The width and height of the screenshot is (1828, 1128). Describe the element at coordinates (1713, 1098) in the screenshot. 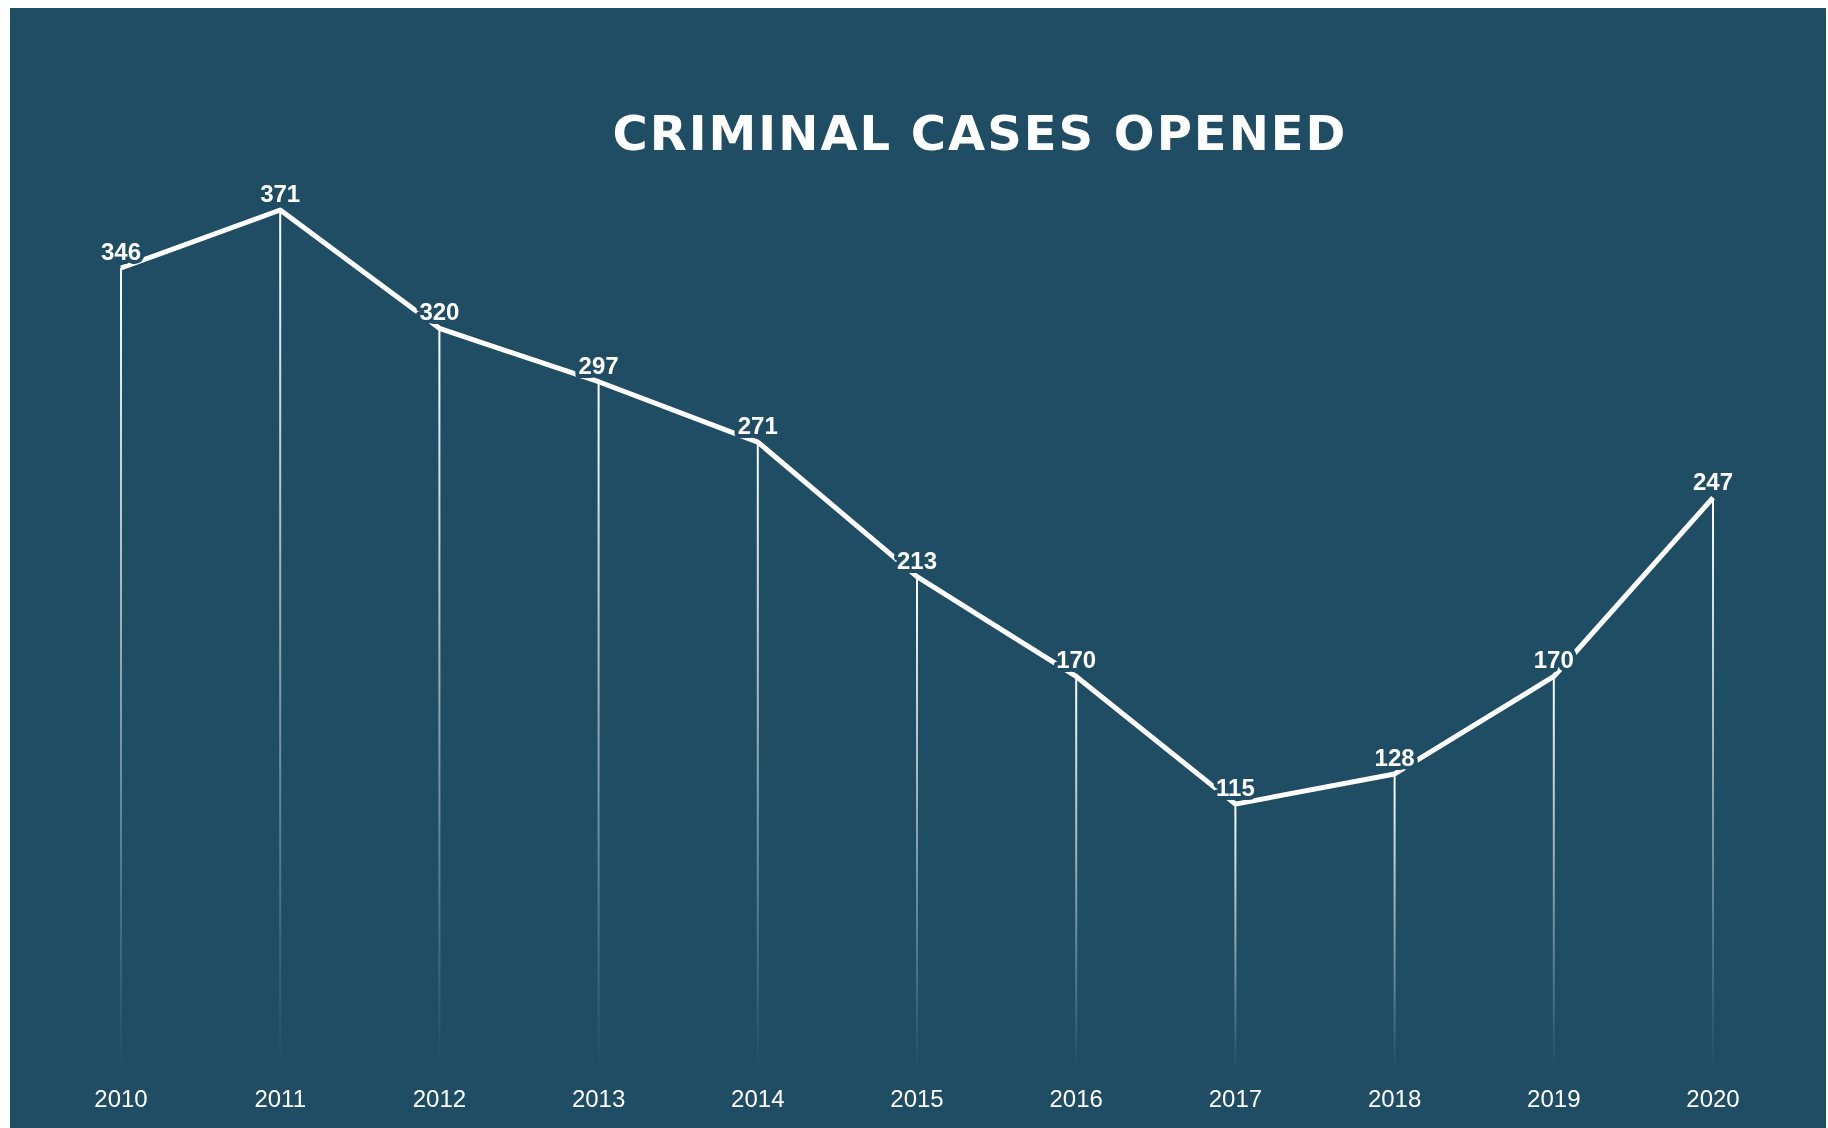

I see `x-tick-label: 2020` at that location.